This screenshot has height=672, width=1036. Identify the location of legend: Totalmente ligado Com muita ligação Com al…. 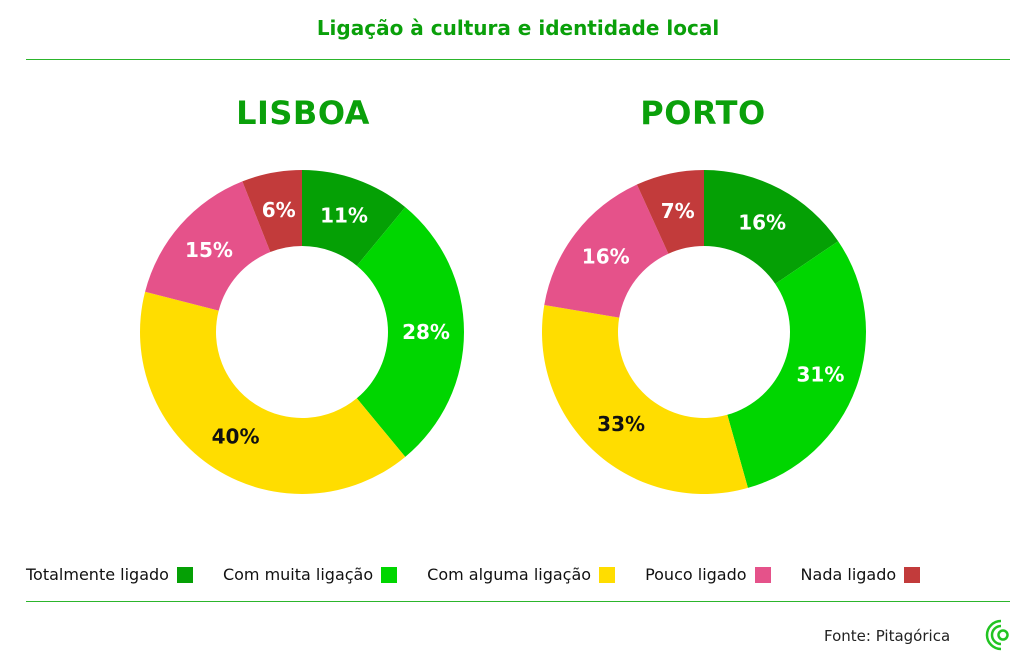
(488, 574).